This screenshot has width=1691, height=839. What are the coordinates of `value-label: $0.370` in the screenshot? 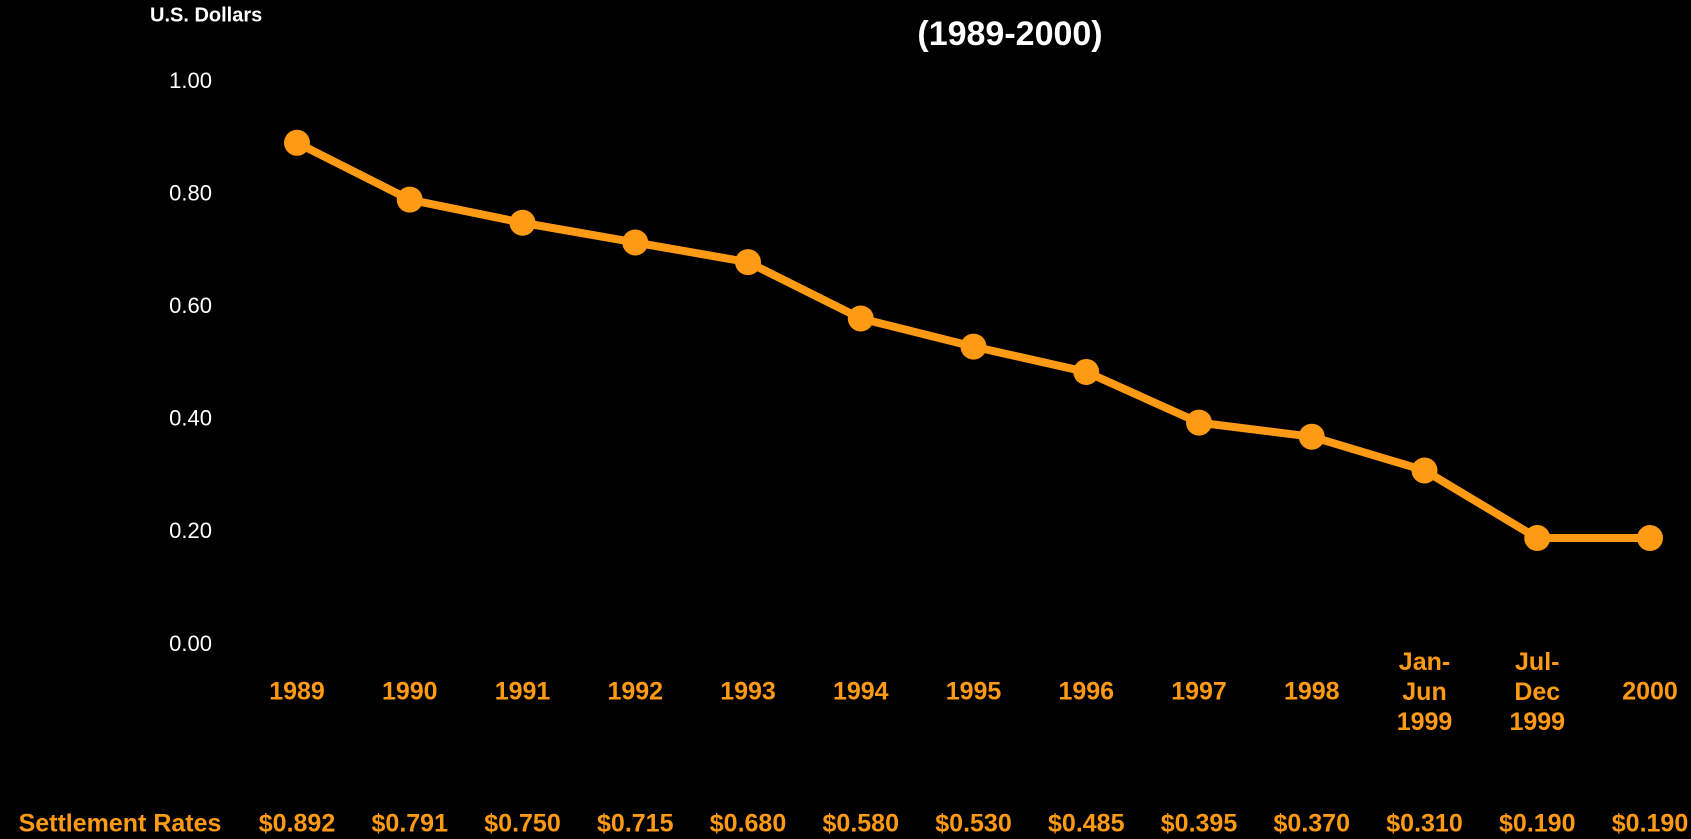 It's located at (1312, 824).